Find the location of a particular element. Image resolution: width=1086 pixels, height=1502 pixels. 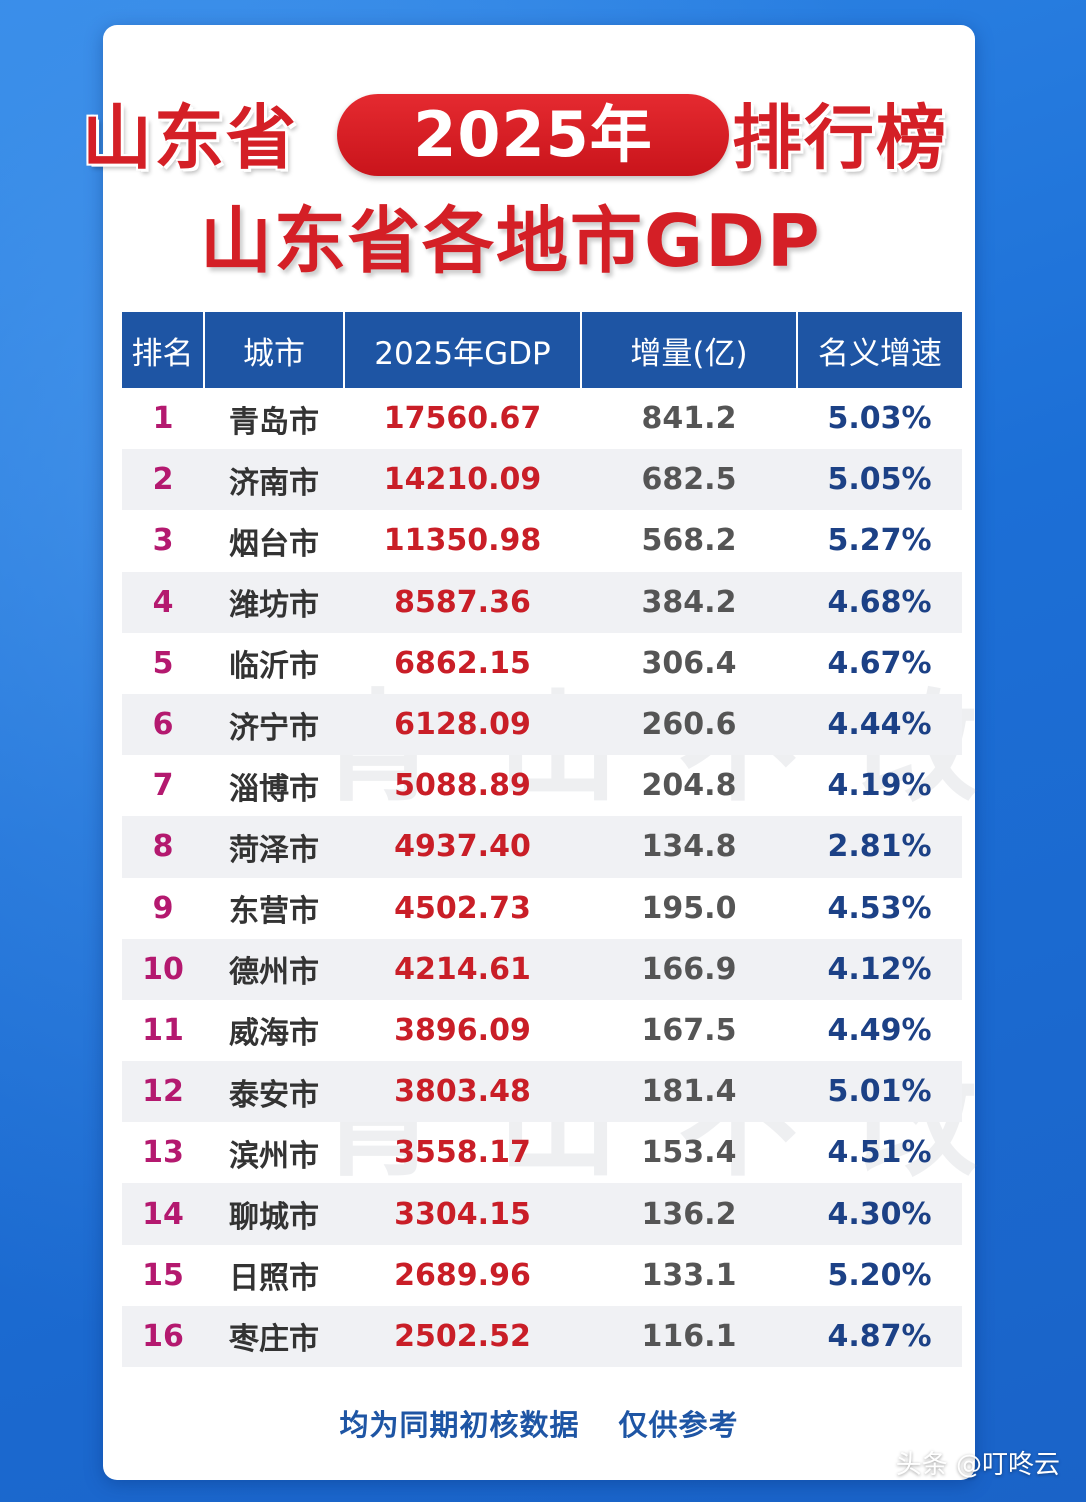

table-row: 14 聊城市 3304.15 136.2 4.30% is located at coordinates (542, 1214).